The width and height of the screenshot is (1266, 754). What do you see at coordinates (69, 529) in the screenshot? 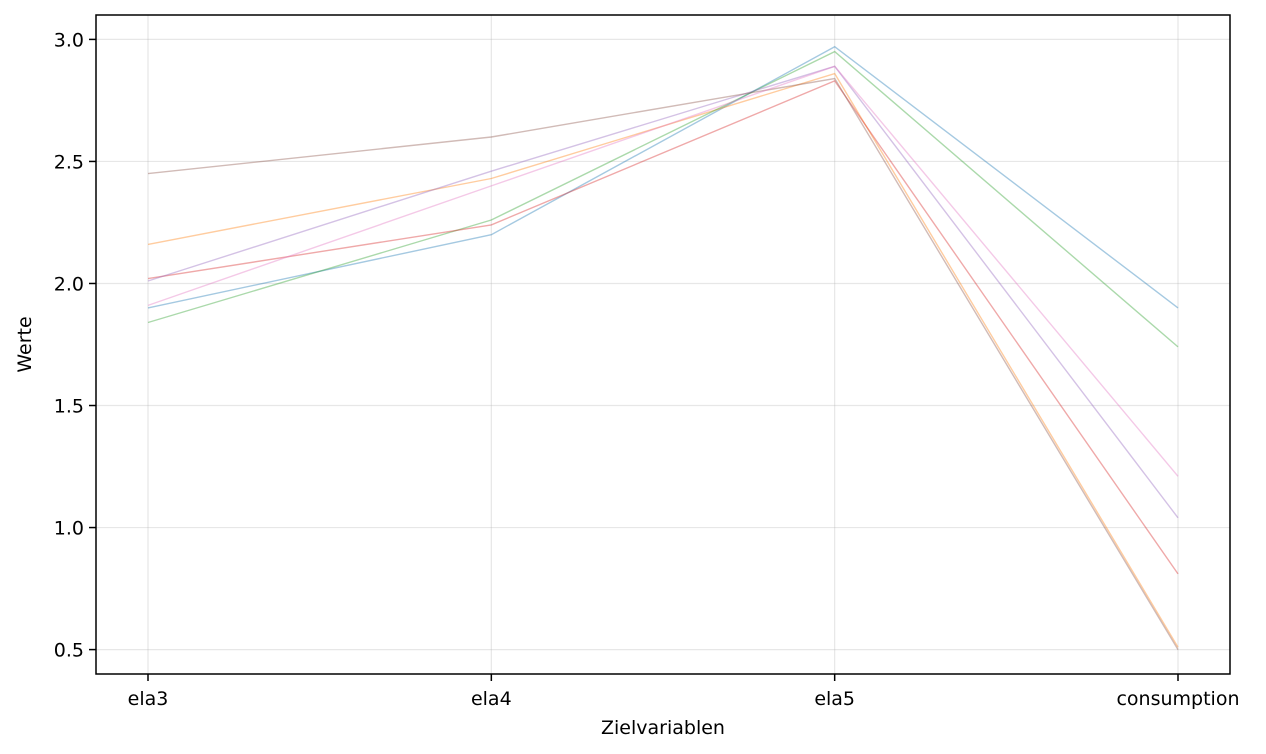
I see `y-tick-label: 1.0` at bounding box center [69, 529].